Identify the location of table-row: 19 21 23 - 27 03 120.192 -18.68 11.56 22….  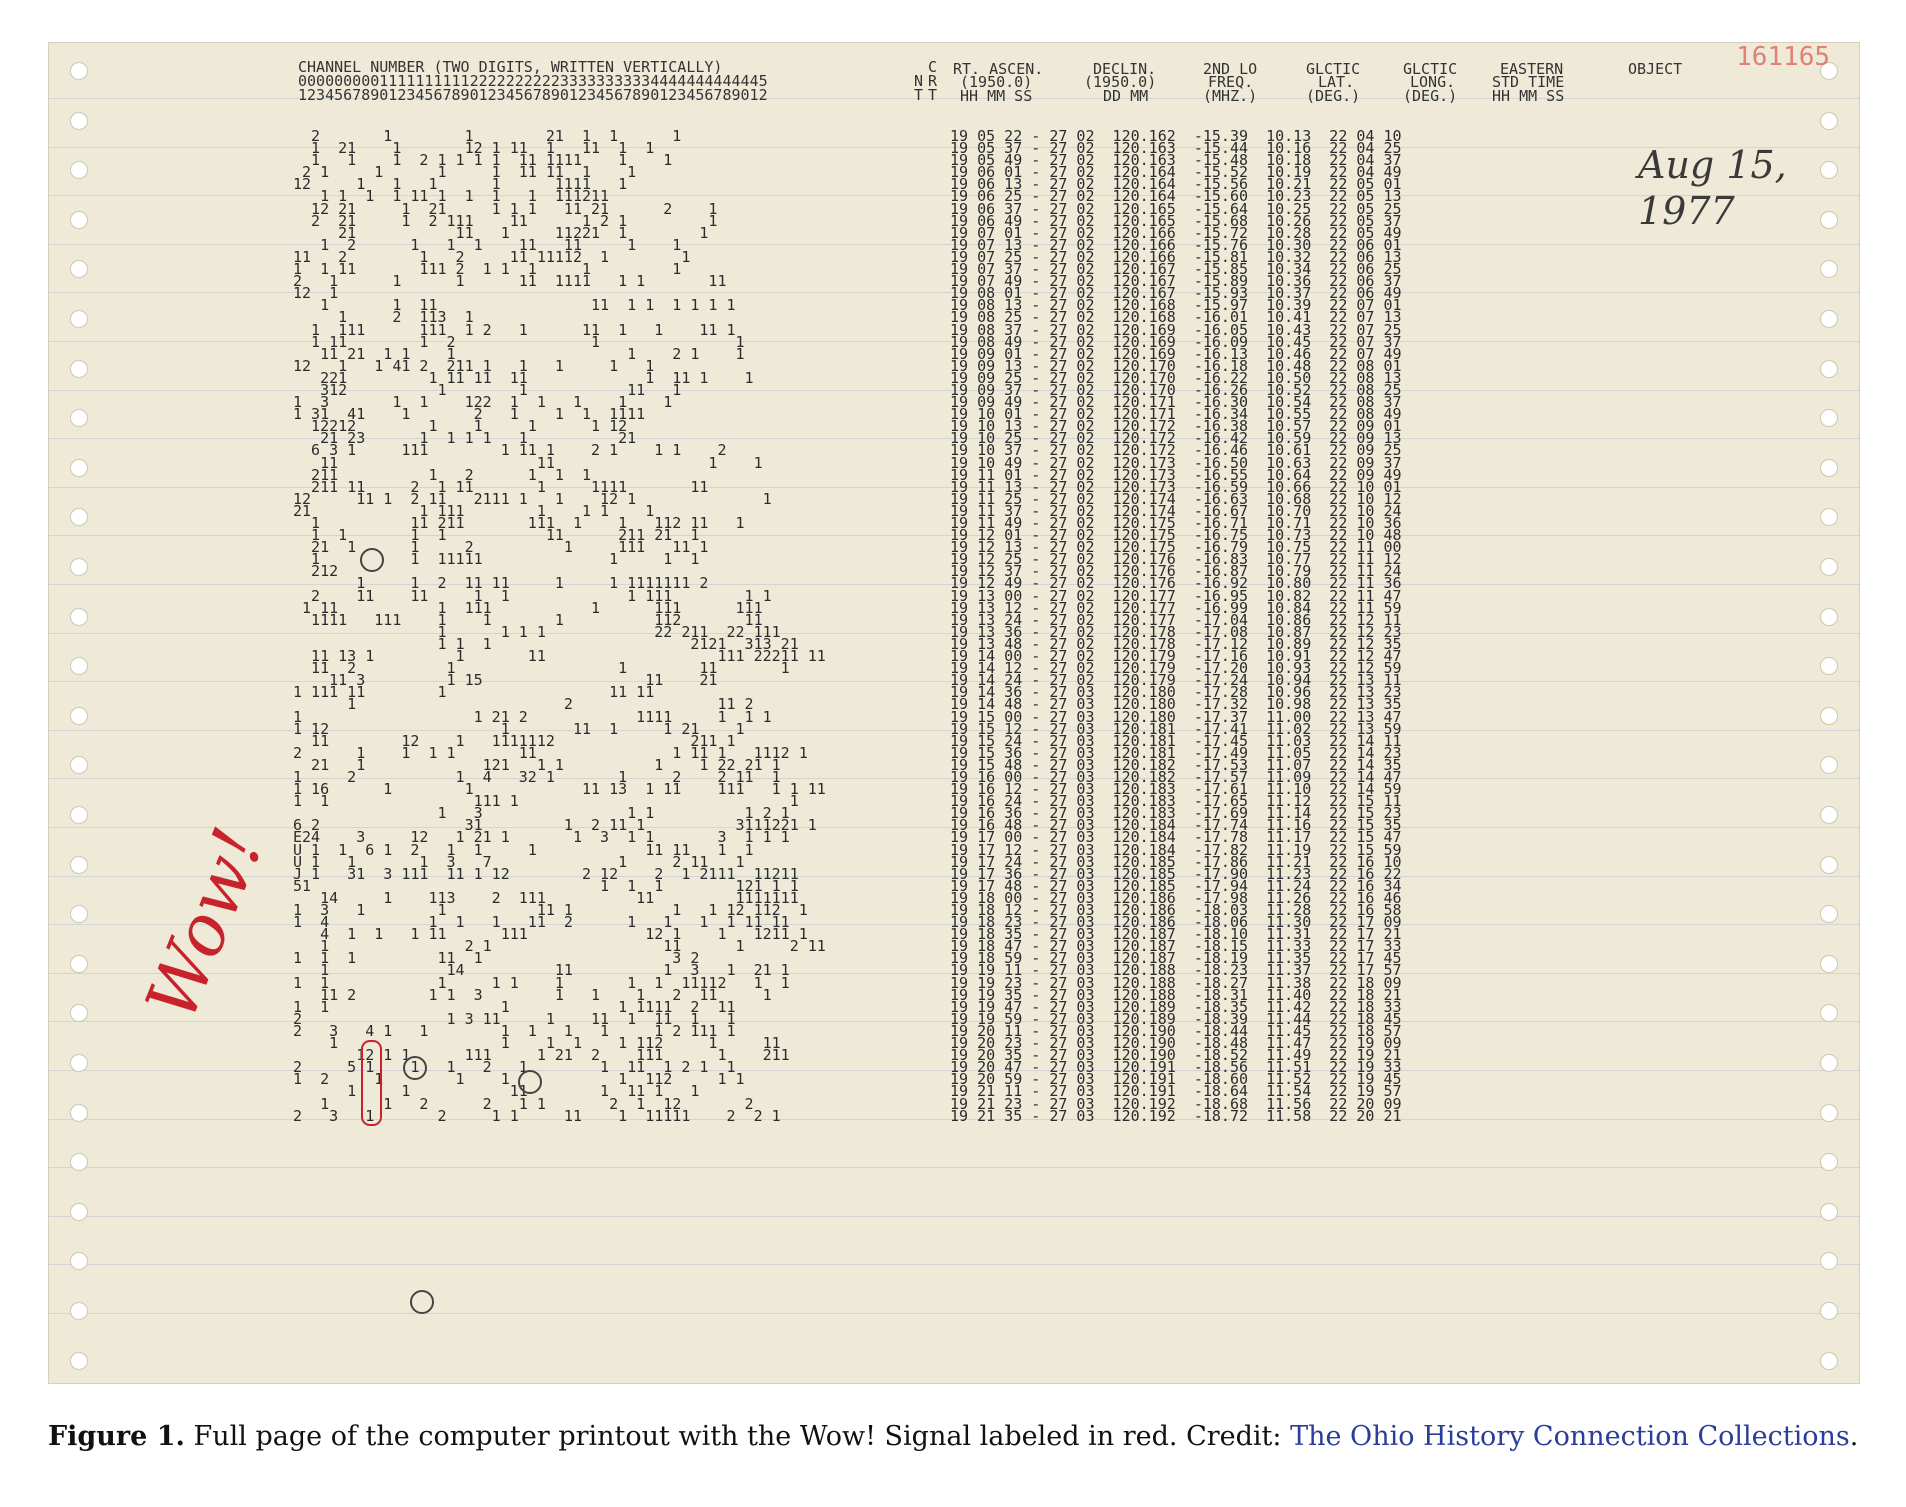
(1176, 1103).